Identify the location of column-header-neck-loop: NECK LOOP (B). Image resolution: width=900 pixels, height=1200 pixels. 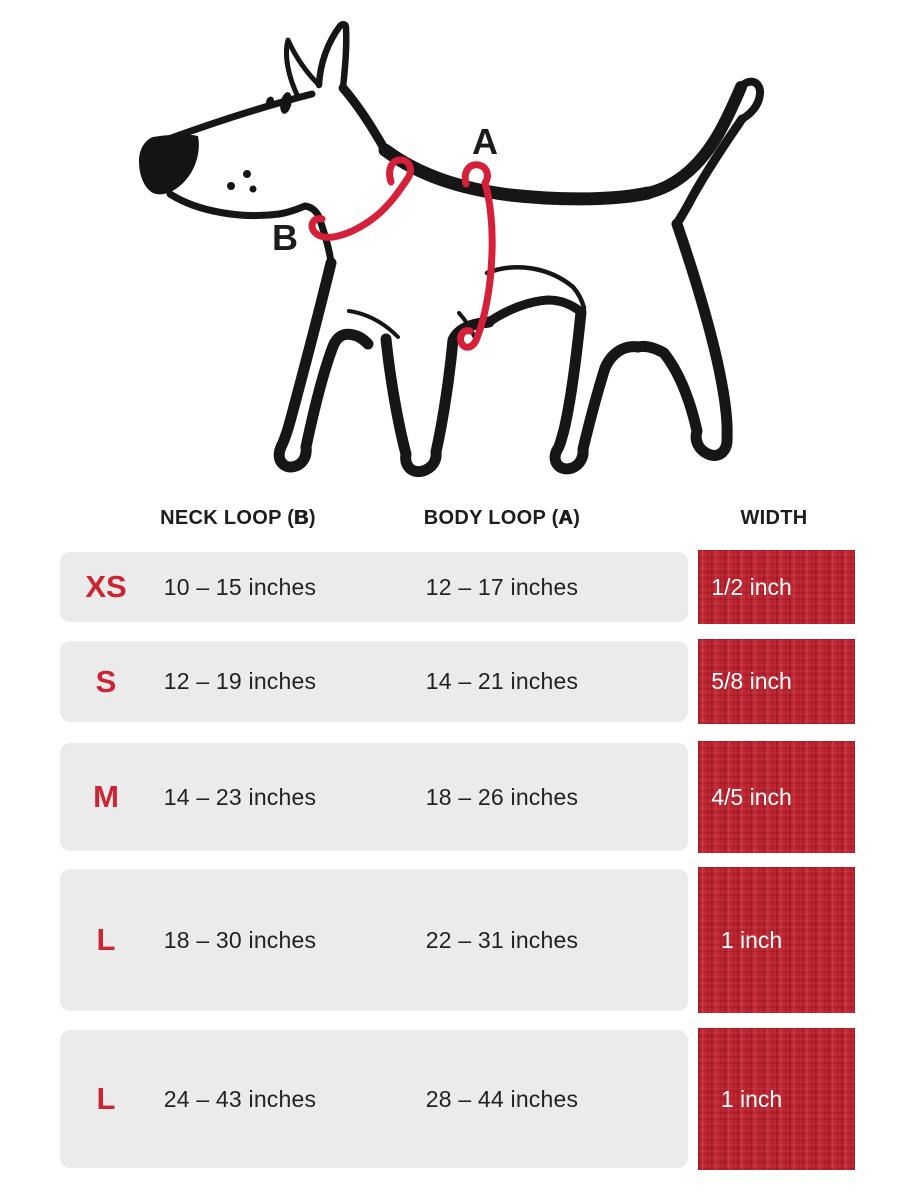
(238, 518).